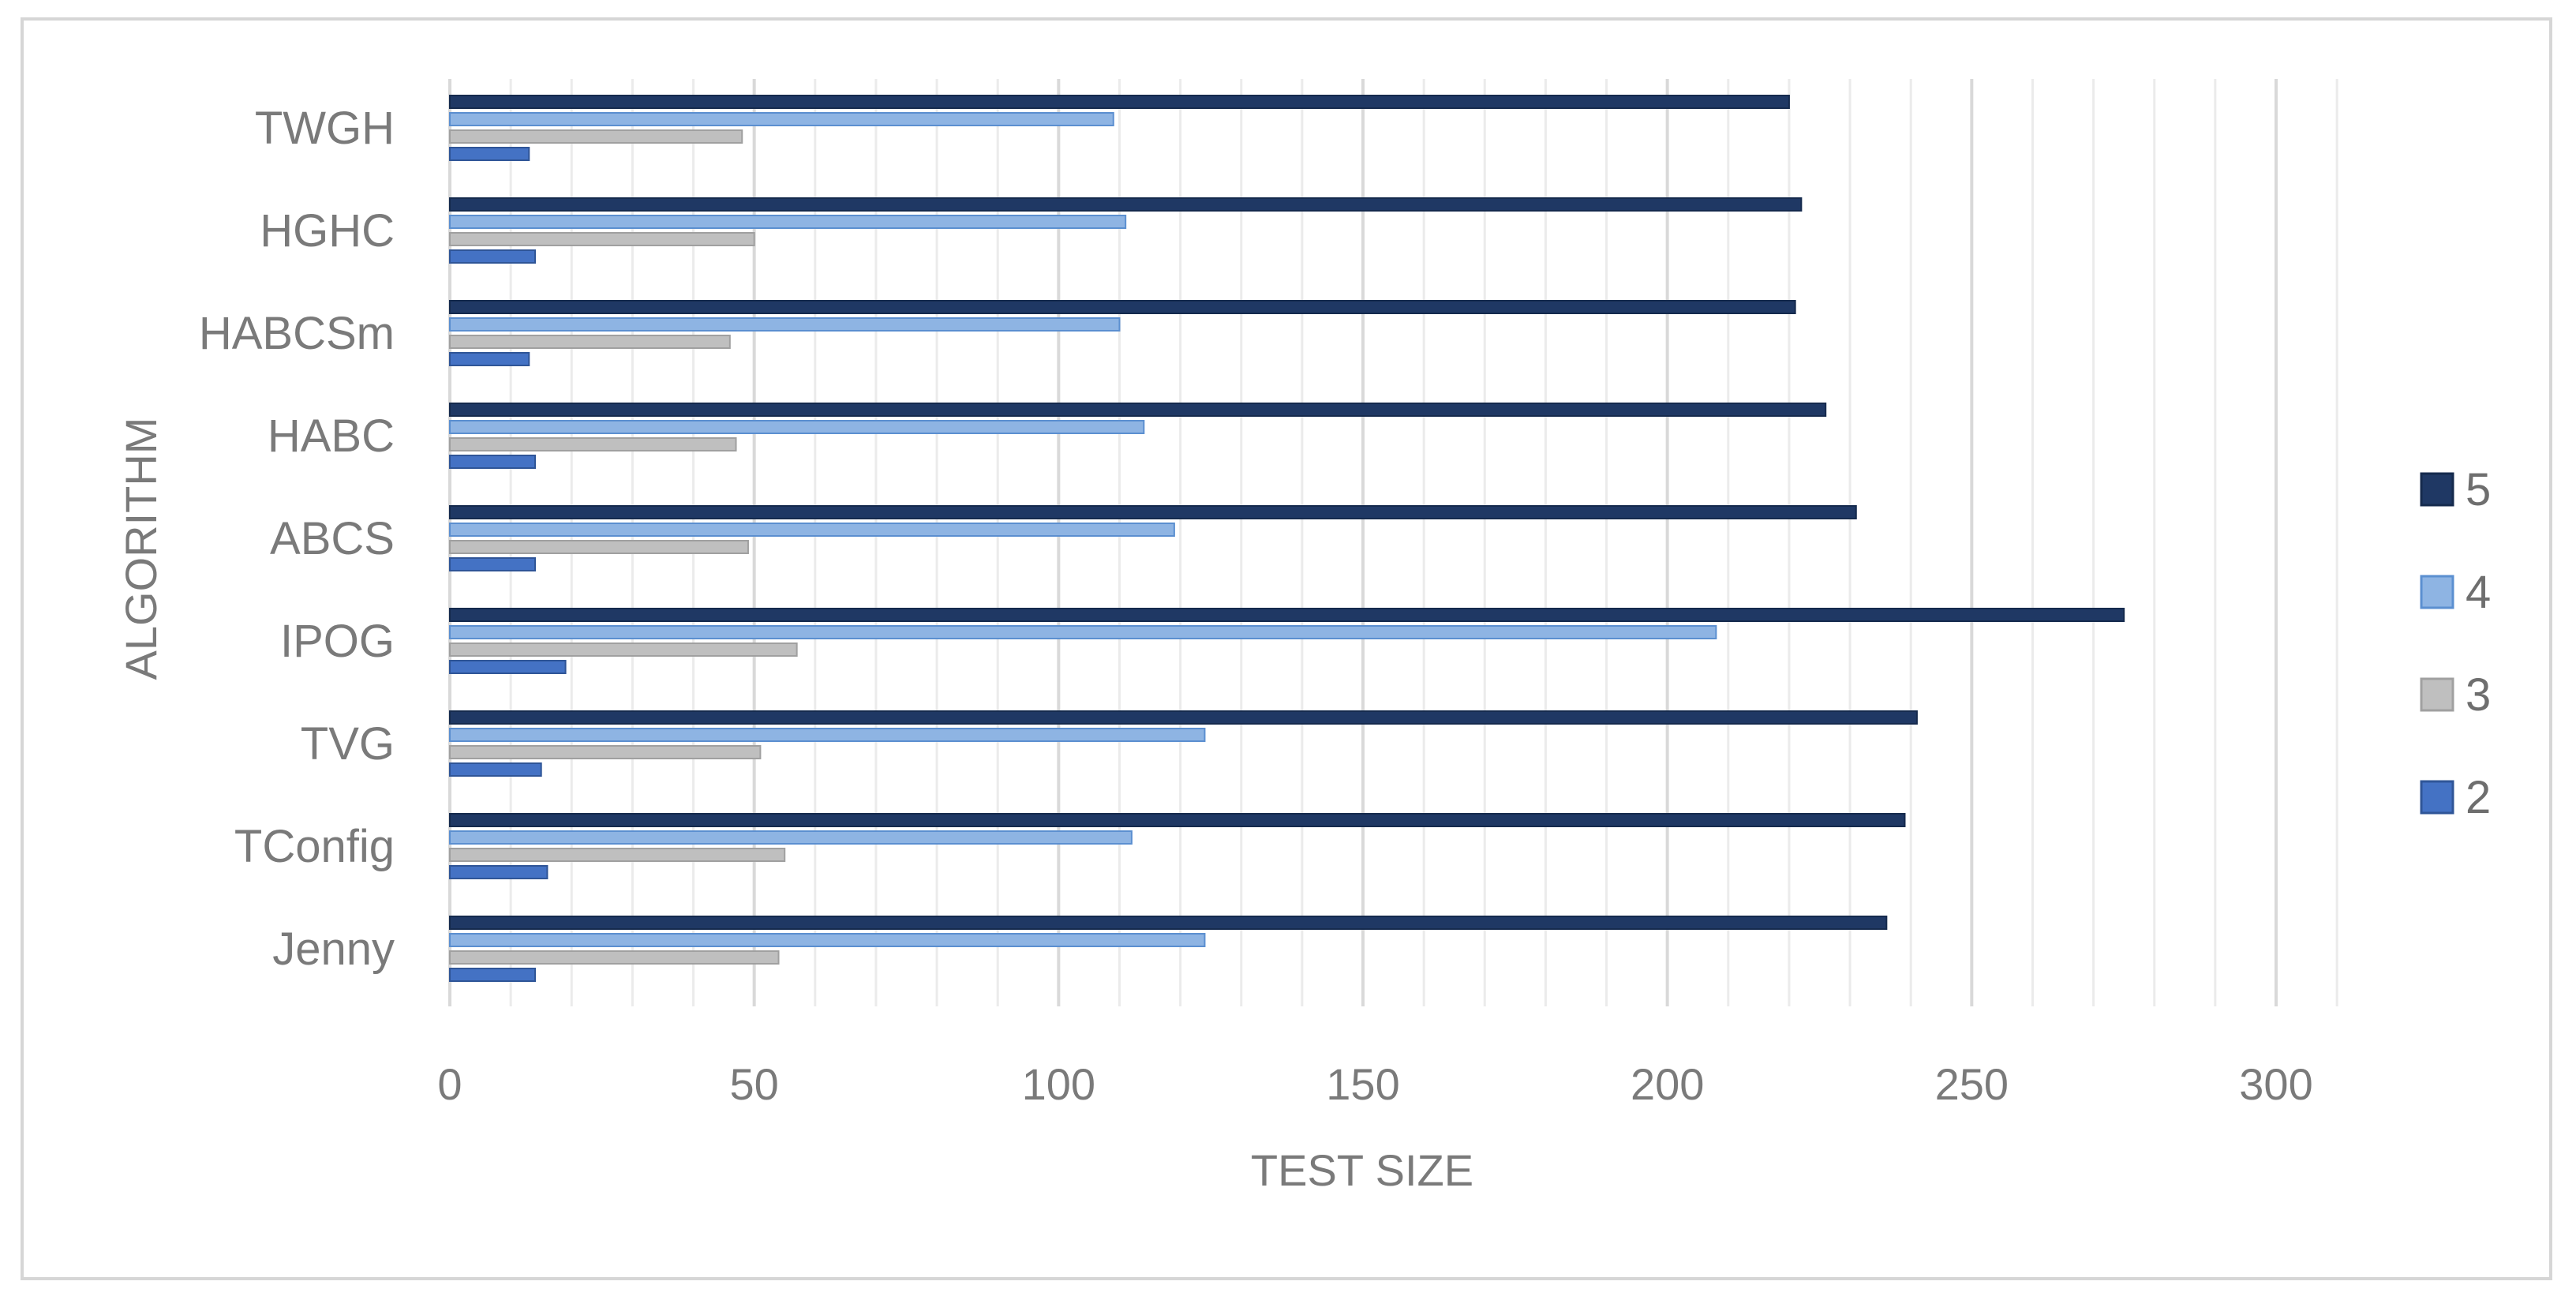 The height and width of the screenshot is (1300, 2576). I want to click on x-tick-labels: 0 50 100 150 200 250 300, so click(1374, 1084).